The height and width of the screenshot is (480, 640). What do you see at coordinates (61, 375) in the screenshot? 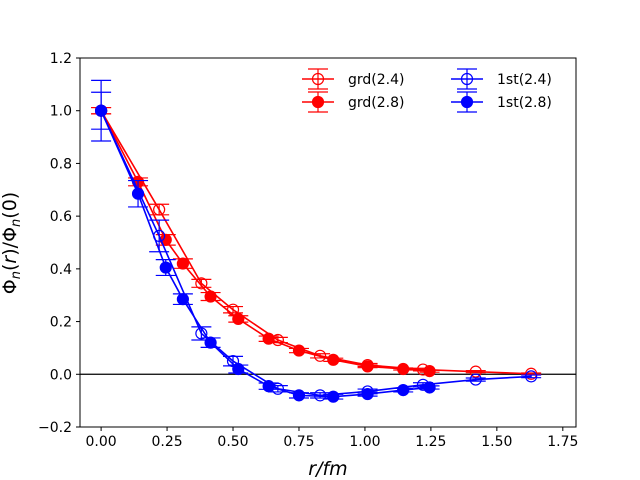
I see `y-tick-label: 0.0` at bounding box center [61, 375].